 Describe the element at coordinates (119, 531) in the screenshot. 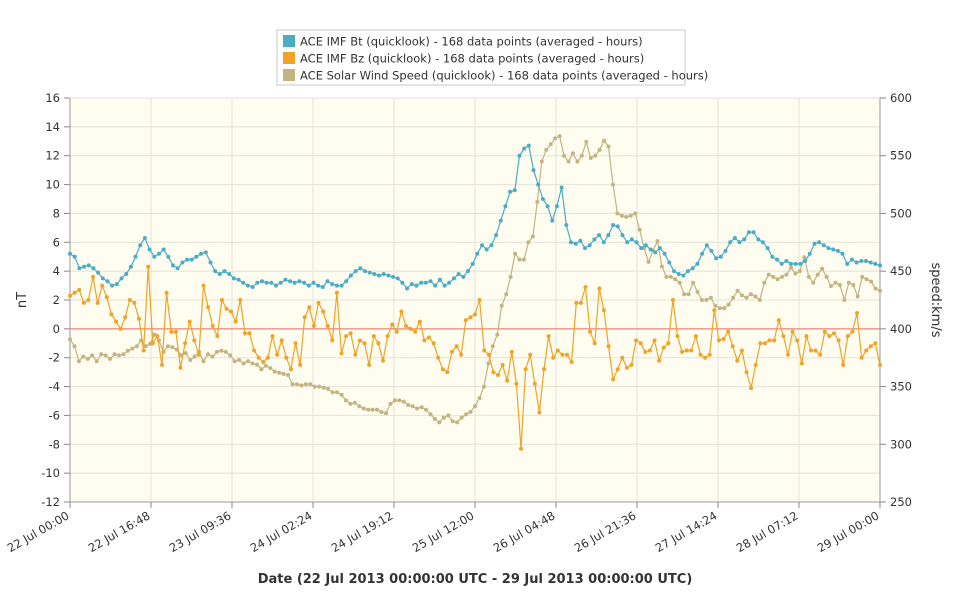

I see `x-tick-label: 22 Jul 16:48` at that location.